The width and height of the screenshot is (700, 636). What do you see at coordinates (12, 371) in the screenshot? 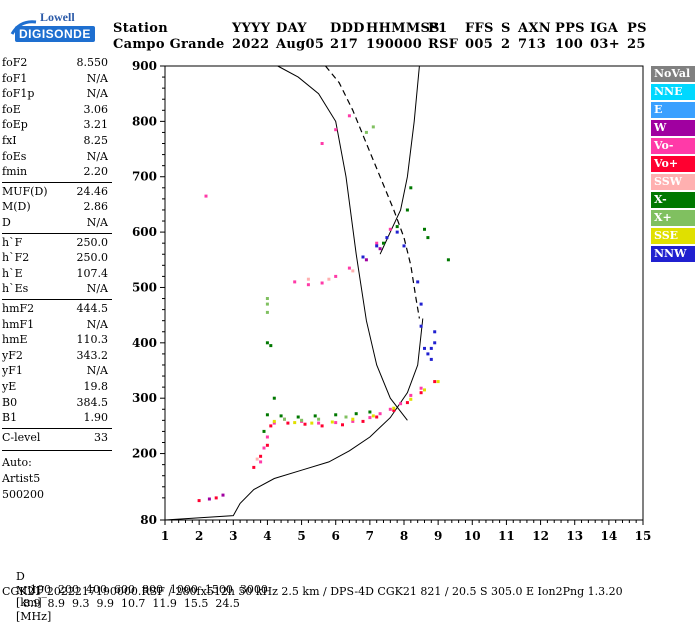
I see `param-name: yF1` at bounding box center [12, 371].